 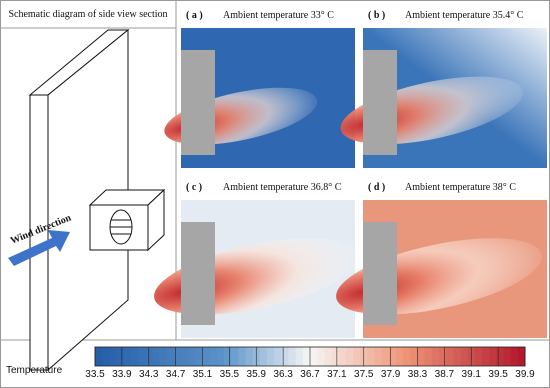 I want to click on wind-arrow, so click(x=39, y=248).